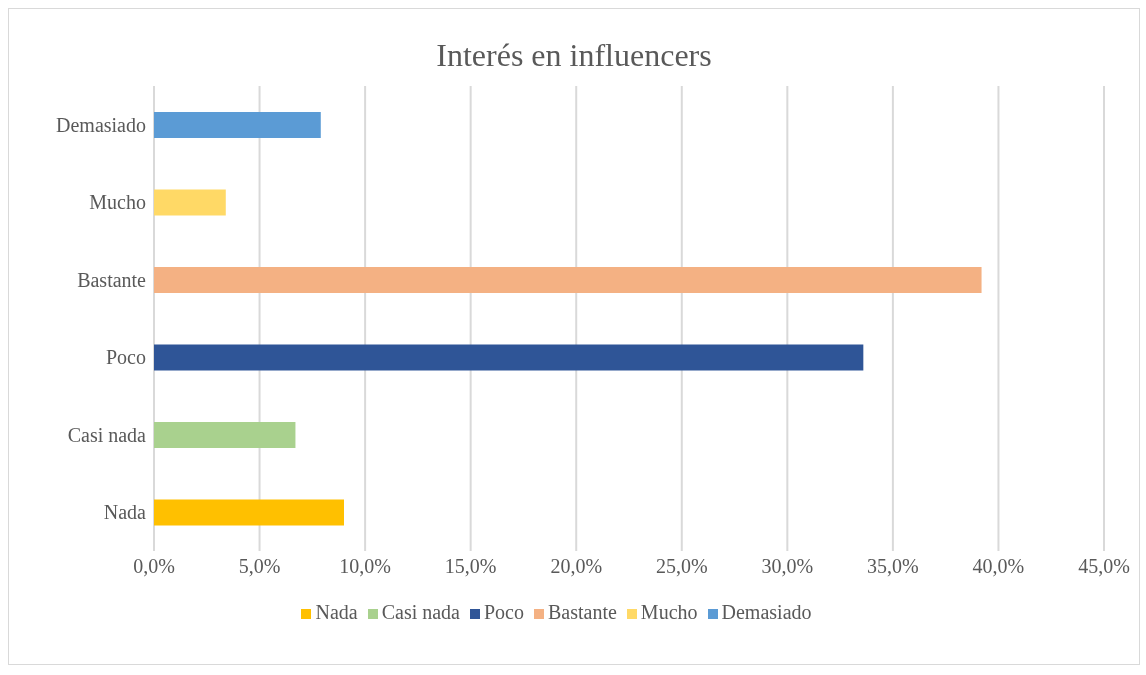 This screenshot has height=675, width=1146. I want to click on x-tick-label: 25,0%, so click(681, 566).